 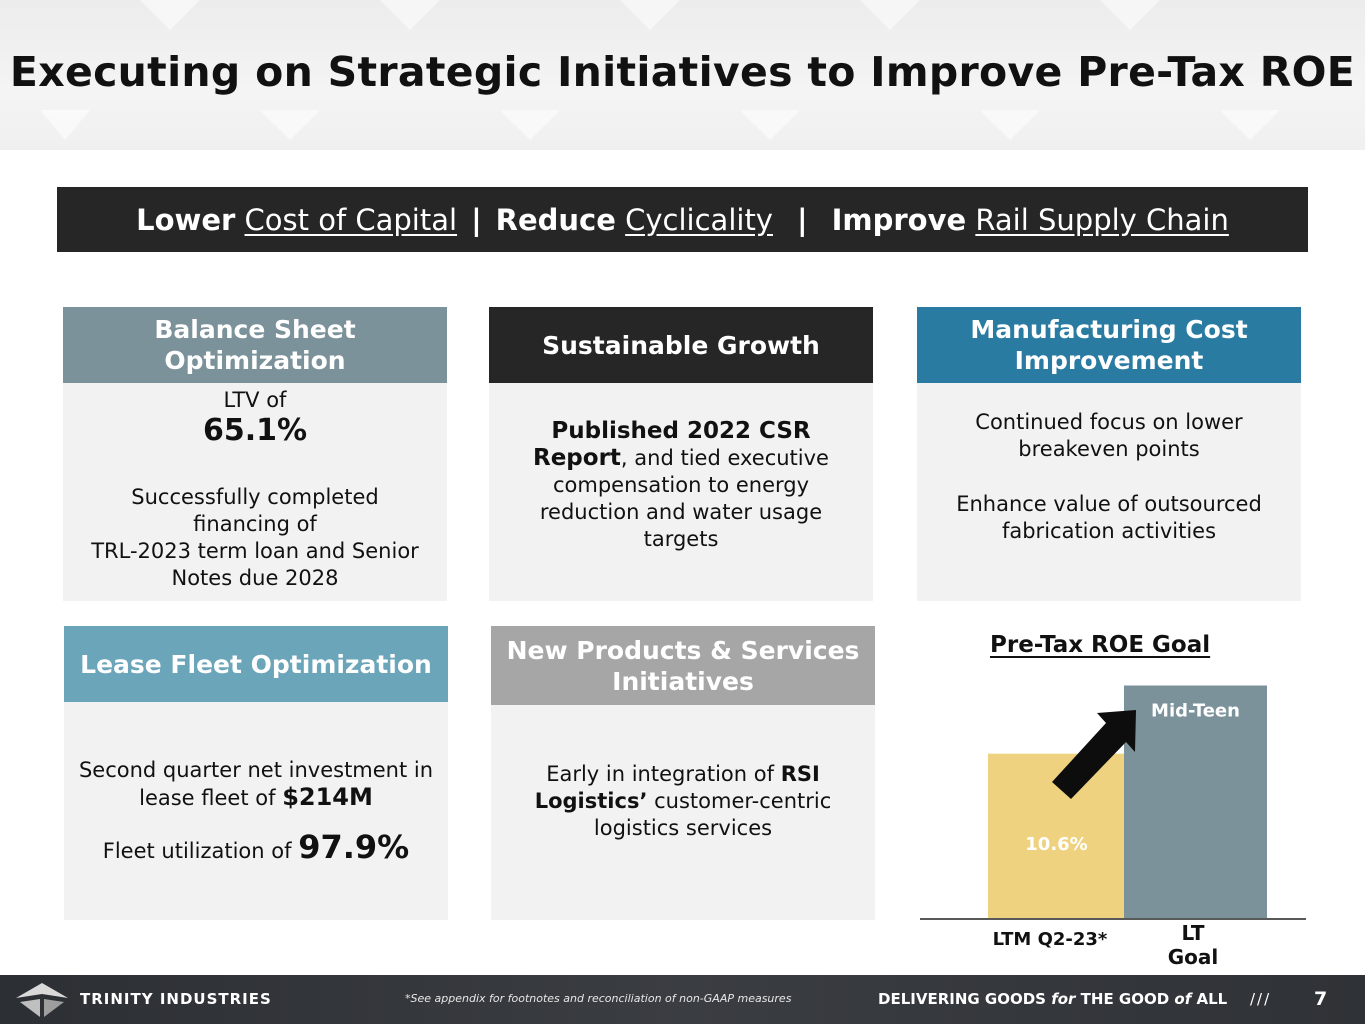 What do you see at coordinates (1053, 999) in the screenshot?
I see `footer-tagline: DELIVERING GOODS for THE GOOD of ALL` at bounding box center [1053, 999].